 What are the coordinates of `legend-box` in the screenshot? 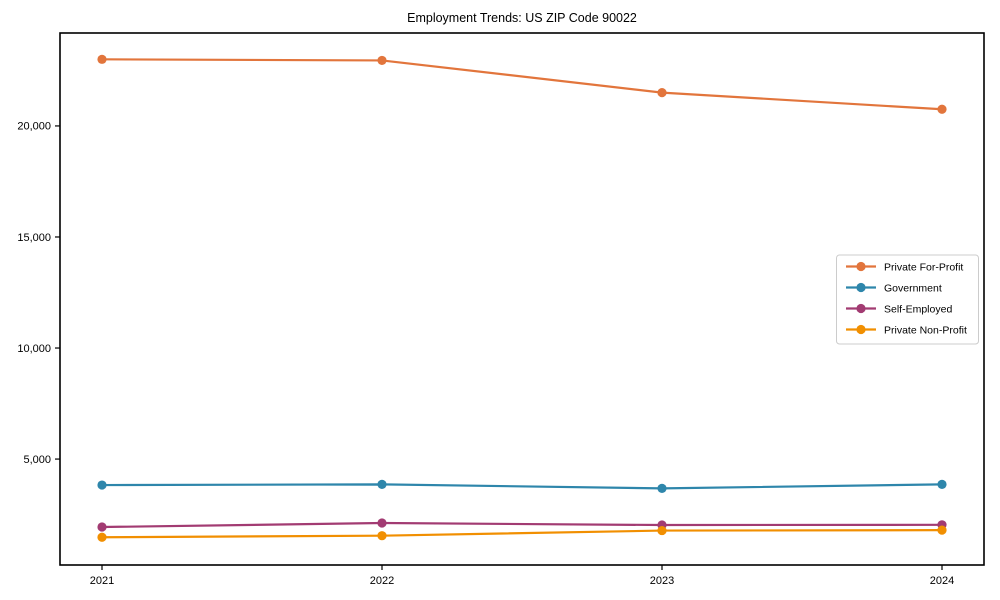 It's located at (907, 299).